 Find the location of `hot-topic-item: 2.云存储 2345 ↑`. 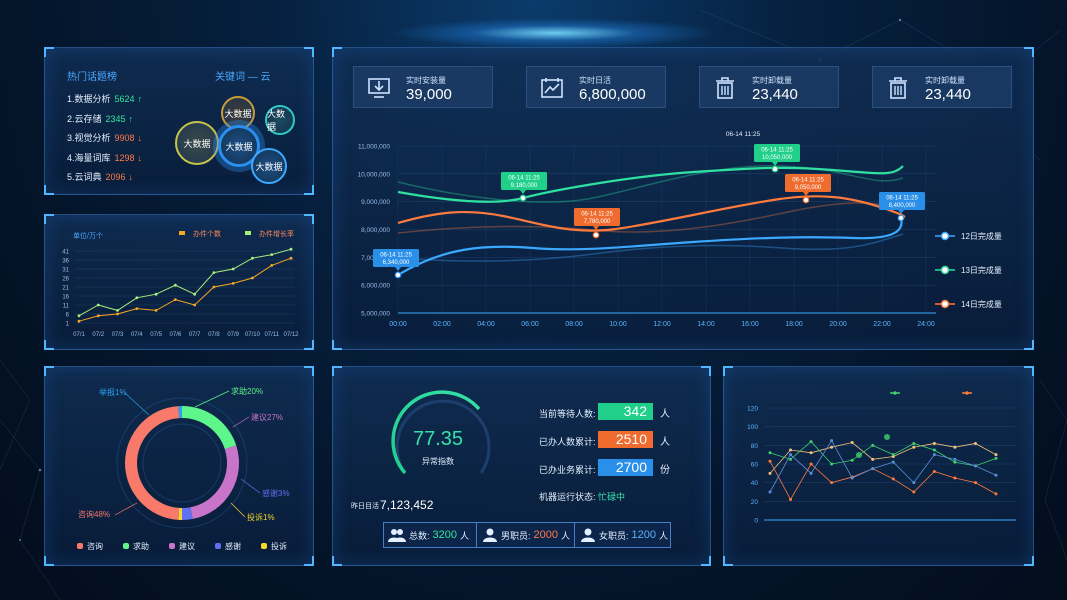

hot-topic-item: 2.云存储 2345 ↑ is located at coordinates (100, 118).